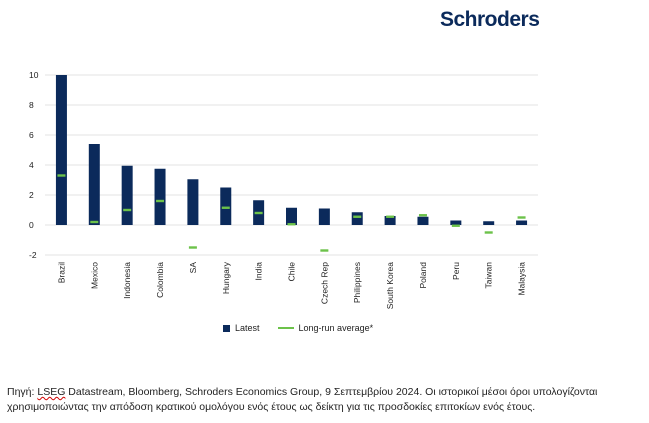 The image size is (649, 423). I want to click on legend-label-average: Long-run average*, so click(336, 328).